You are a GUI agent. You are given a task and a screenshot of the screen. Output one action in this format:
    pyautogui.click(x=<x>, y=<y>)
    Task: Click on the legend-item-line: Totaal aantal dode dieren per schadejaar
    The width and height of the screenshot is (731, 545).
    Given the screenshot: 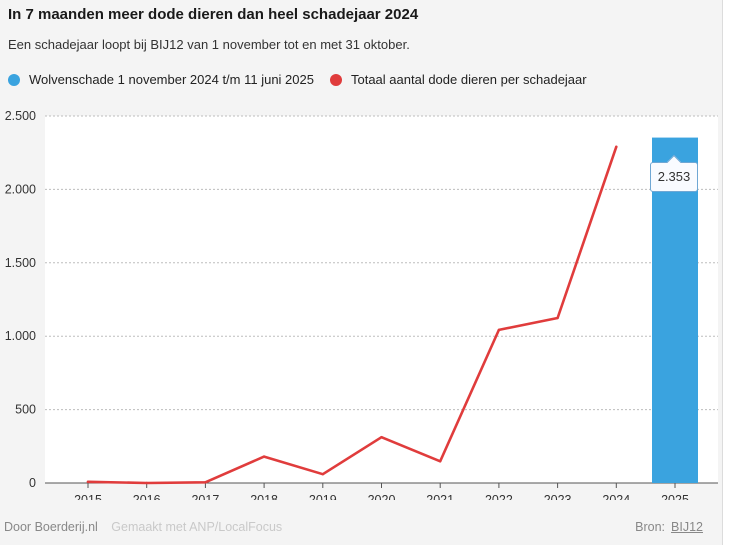 What is the action you would take?
    pyautogui.click(x=458, y=79)
    